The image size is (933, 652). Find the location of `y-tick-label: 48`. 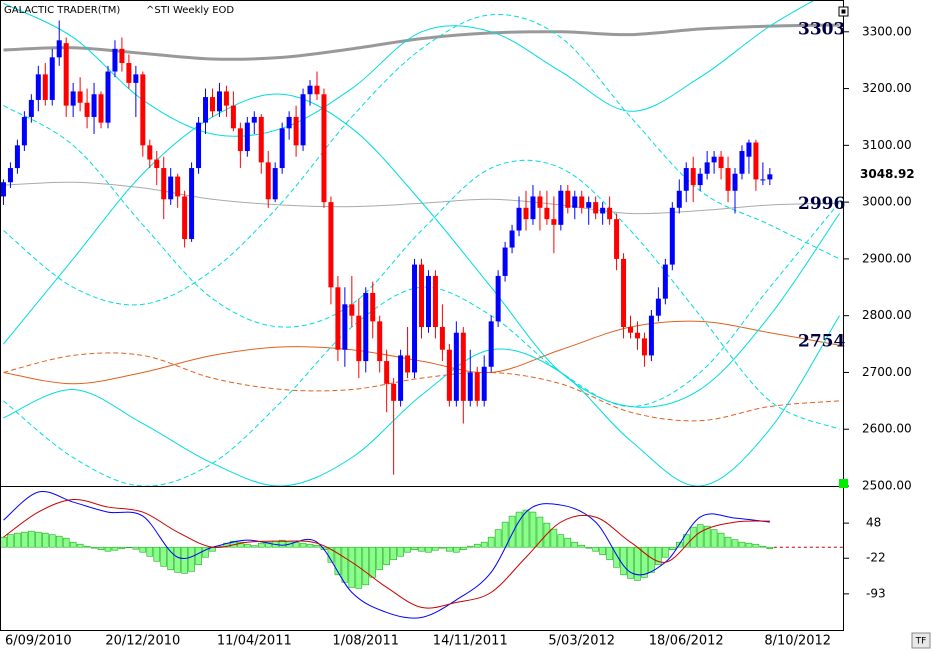

y-tick-label: 48 is located at coordinates (873, 523).